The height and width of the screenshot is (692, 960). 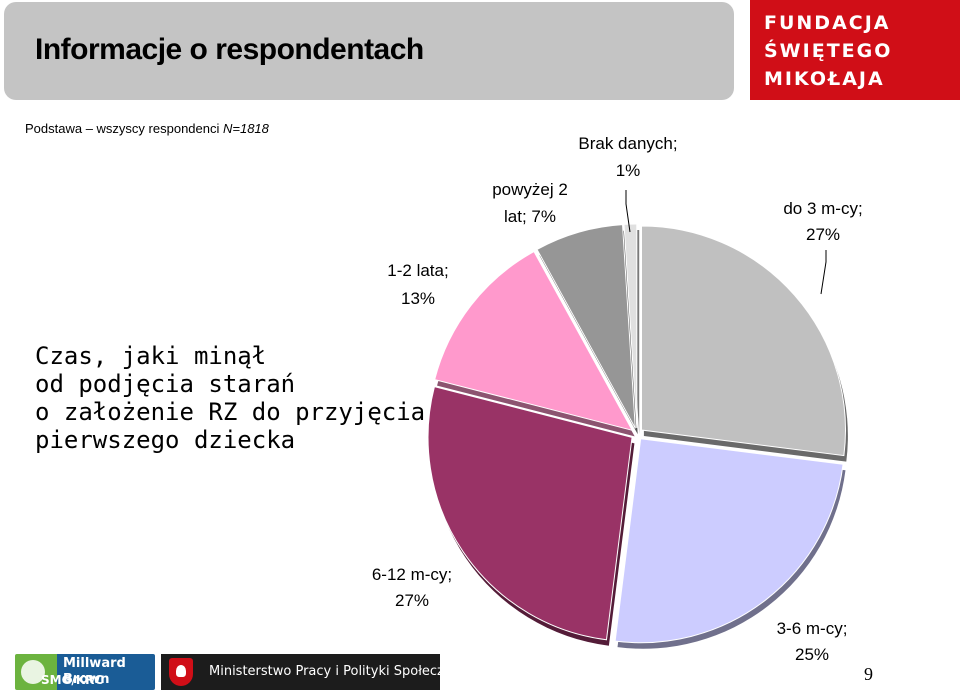 What do you see at coordinates (530, 216) in the screenshot?
I see `slice-label-4-line-2: lat; 7%` at bounding box center [530, 216].